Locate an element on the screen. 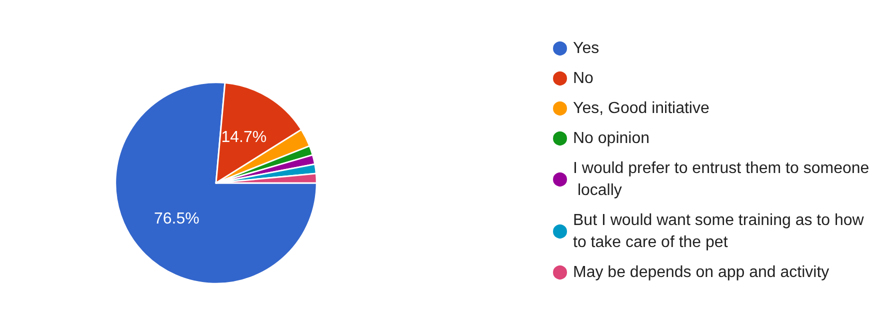 This screenshot has width=885, height=321. legend-label: Yes, Good initiative is located at coordinates (641, 108).